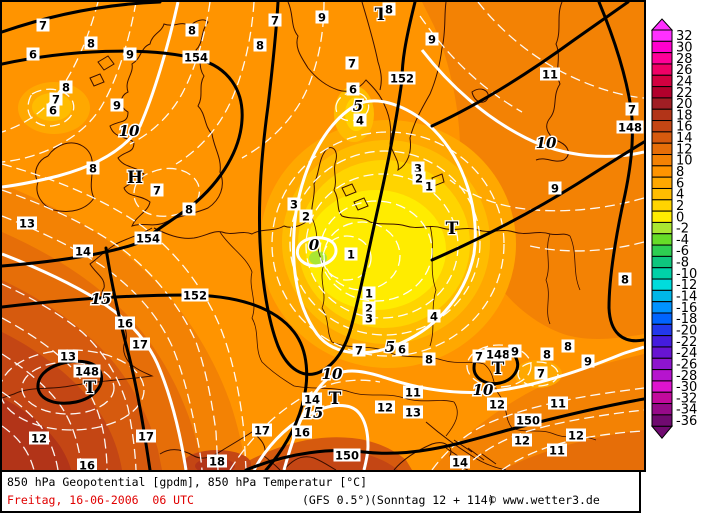  Describe the element at coordinates (684, 47) in the screenshot. I see `colorbar-tick-label: 30` at that location.